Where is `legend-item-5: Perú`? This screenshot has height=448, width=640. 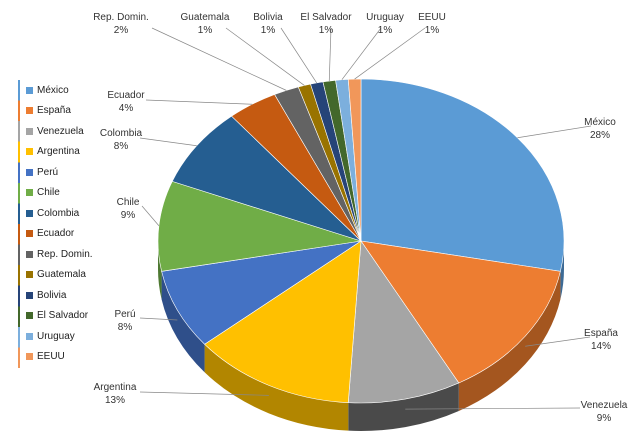
legend-item-5: Perú is located at coordinates (57, 172).